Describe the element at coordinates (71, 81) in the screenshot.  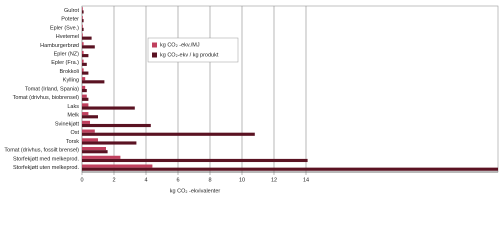
I see `y-tick-label: Kylling` at that location.